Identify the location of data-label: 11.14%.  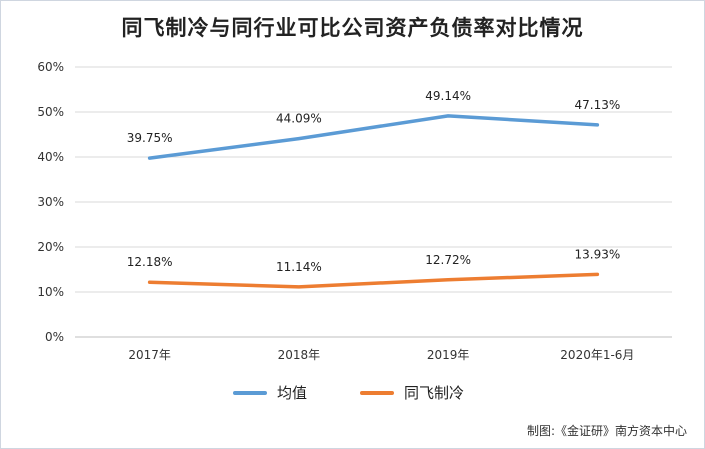
(299, 267).